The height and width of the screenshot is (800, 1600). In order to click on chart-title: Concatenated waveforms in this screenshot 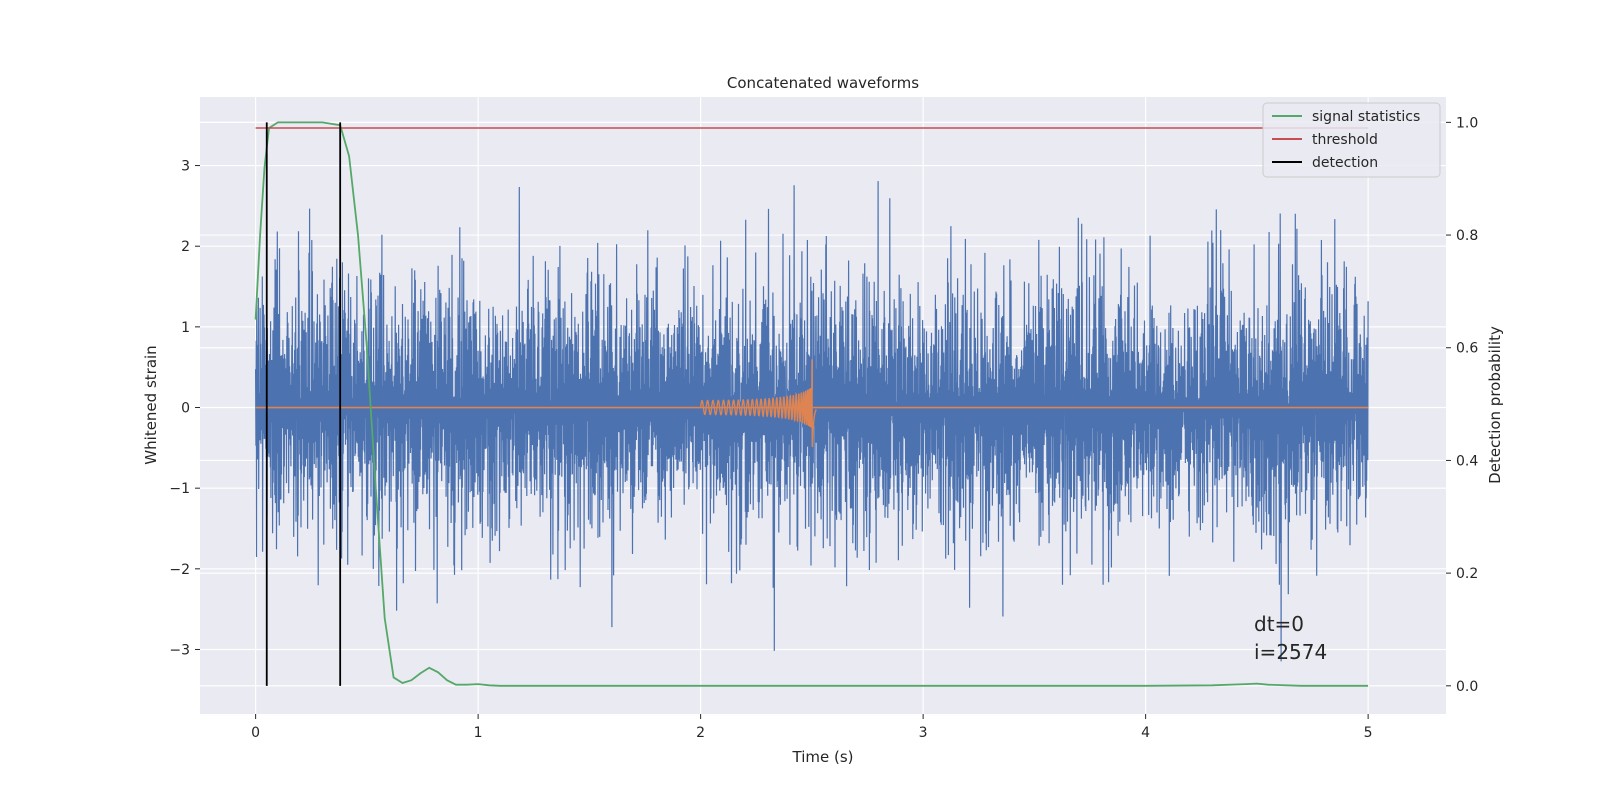, I will do `click(823, 83)`.